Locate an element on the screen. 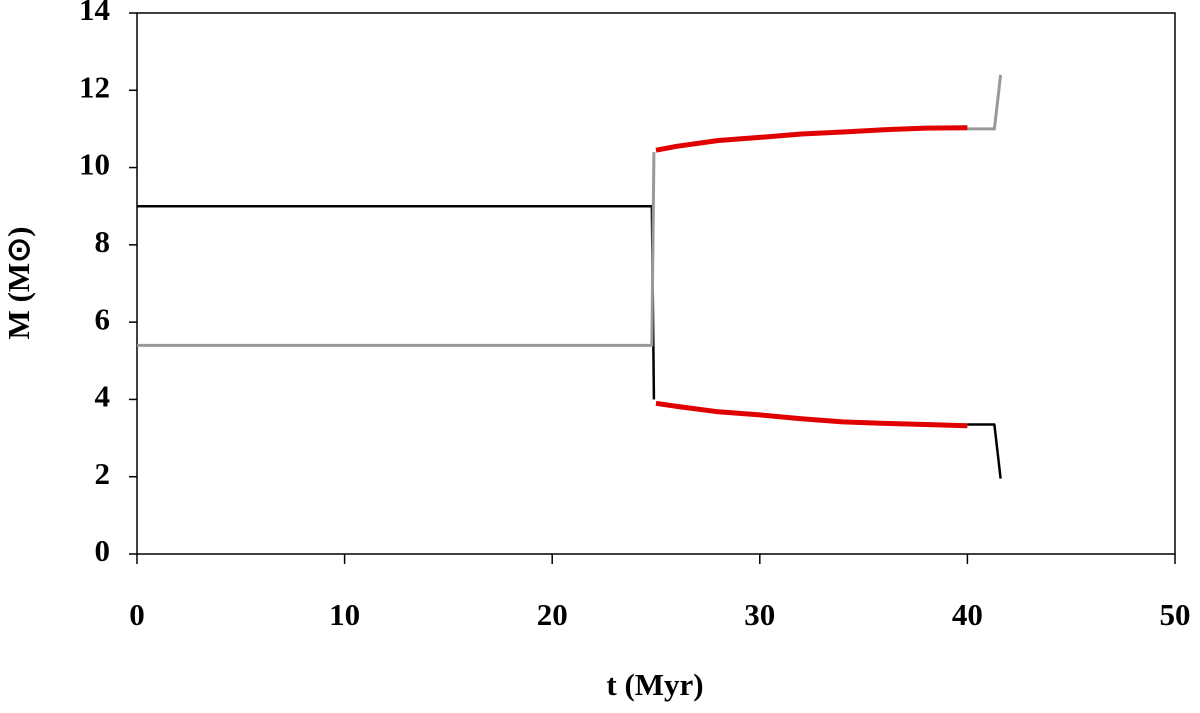  y-tick-label: 10 is located at coordinates (94, 164).